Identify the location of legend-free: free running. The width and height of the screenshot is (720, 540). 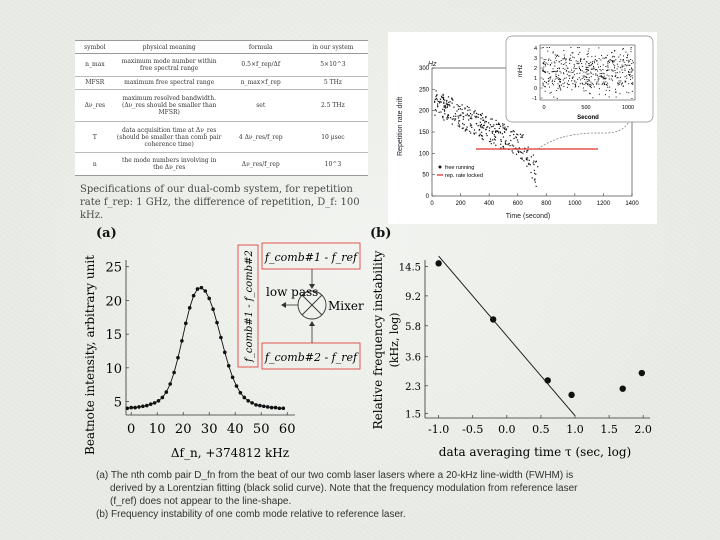
(459, 168).